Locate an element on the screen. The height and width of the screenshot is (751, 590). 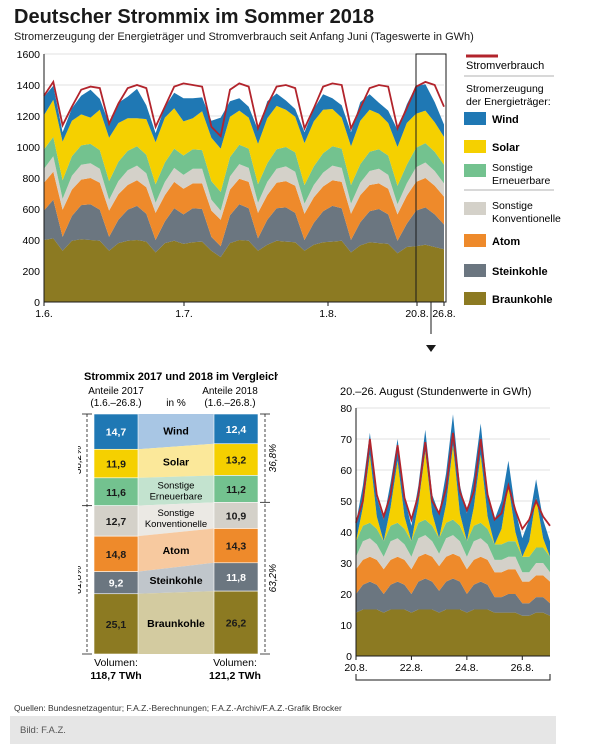
main-y-tick: 1400 is located at coordinates (29, 86).